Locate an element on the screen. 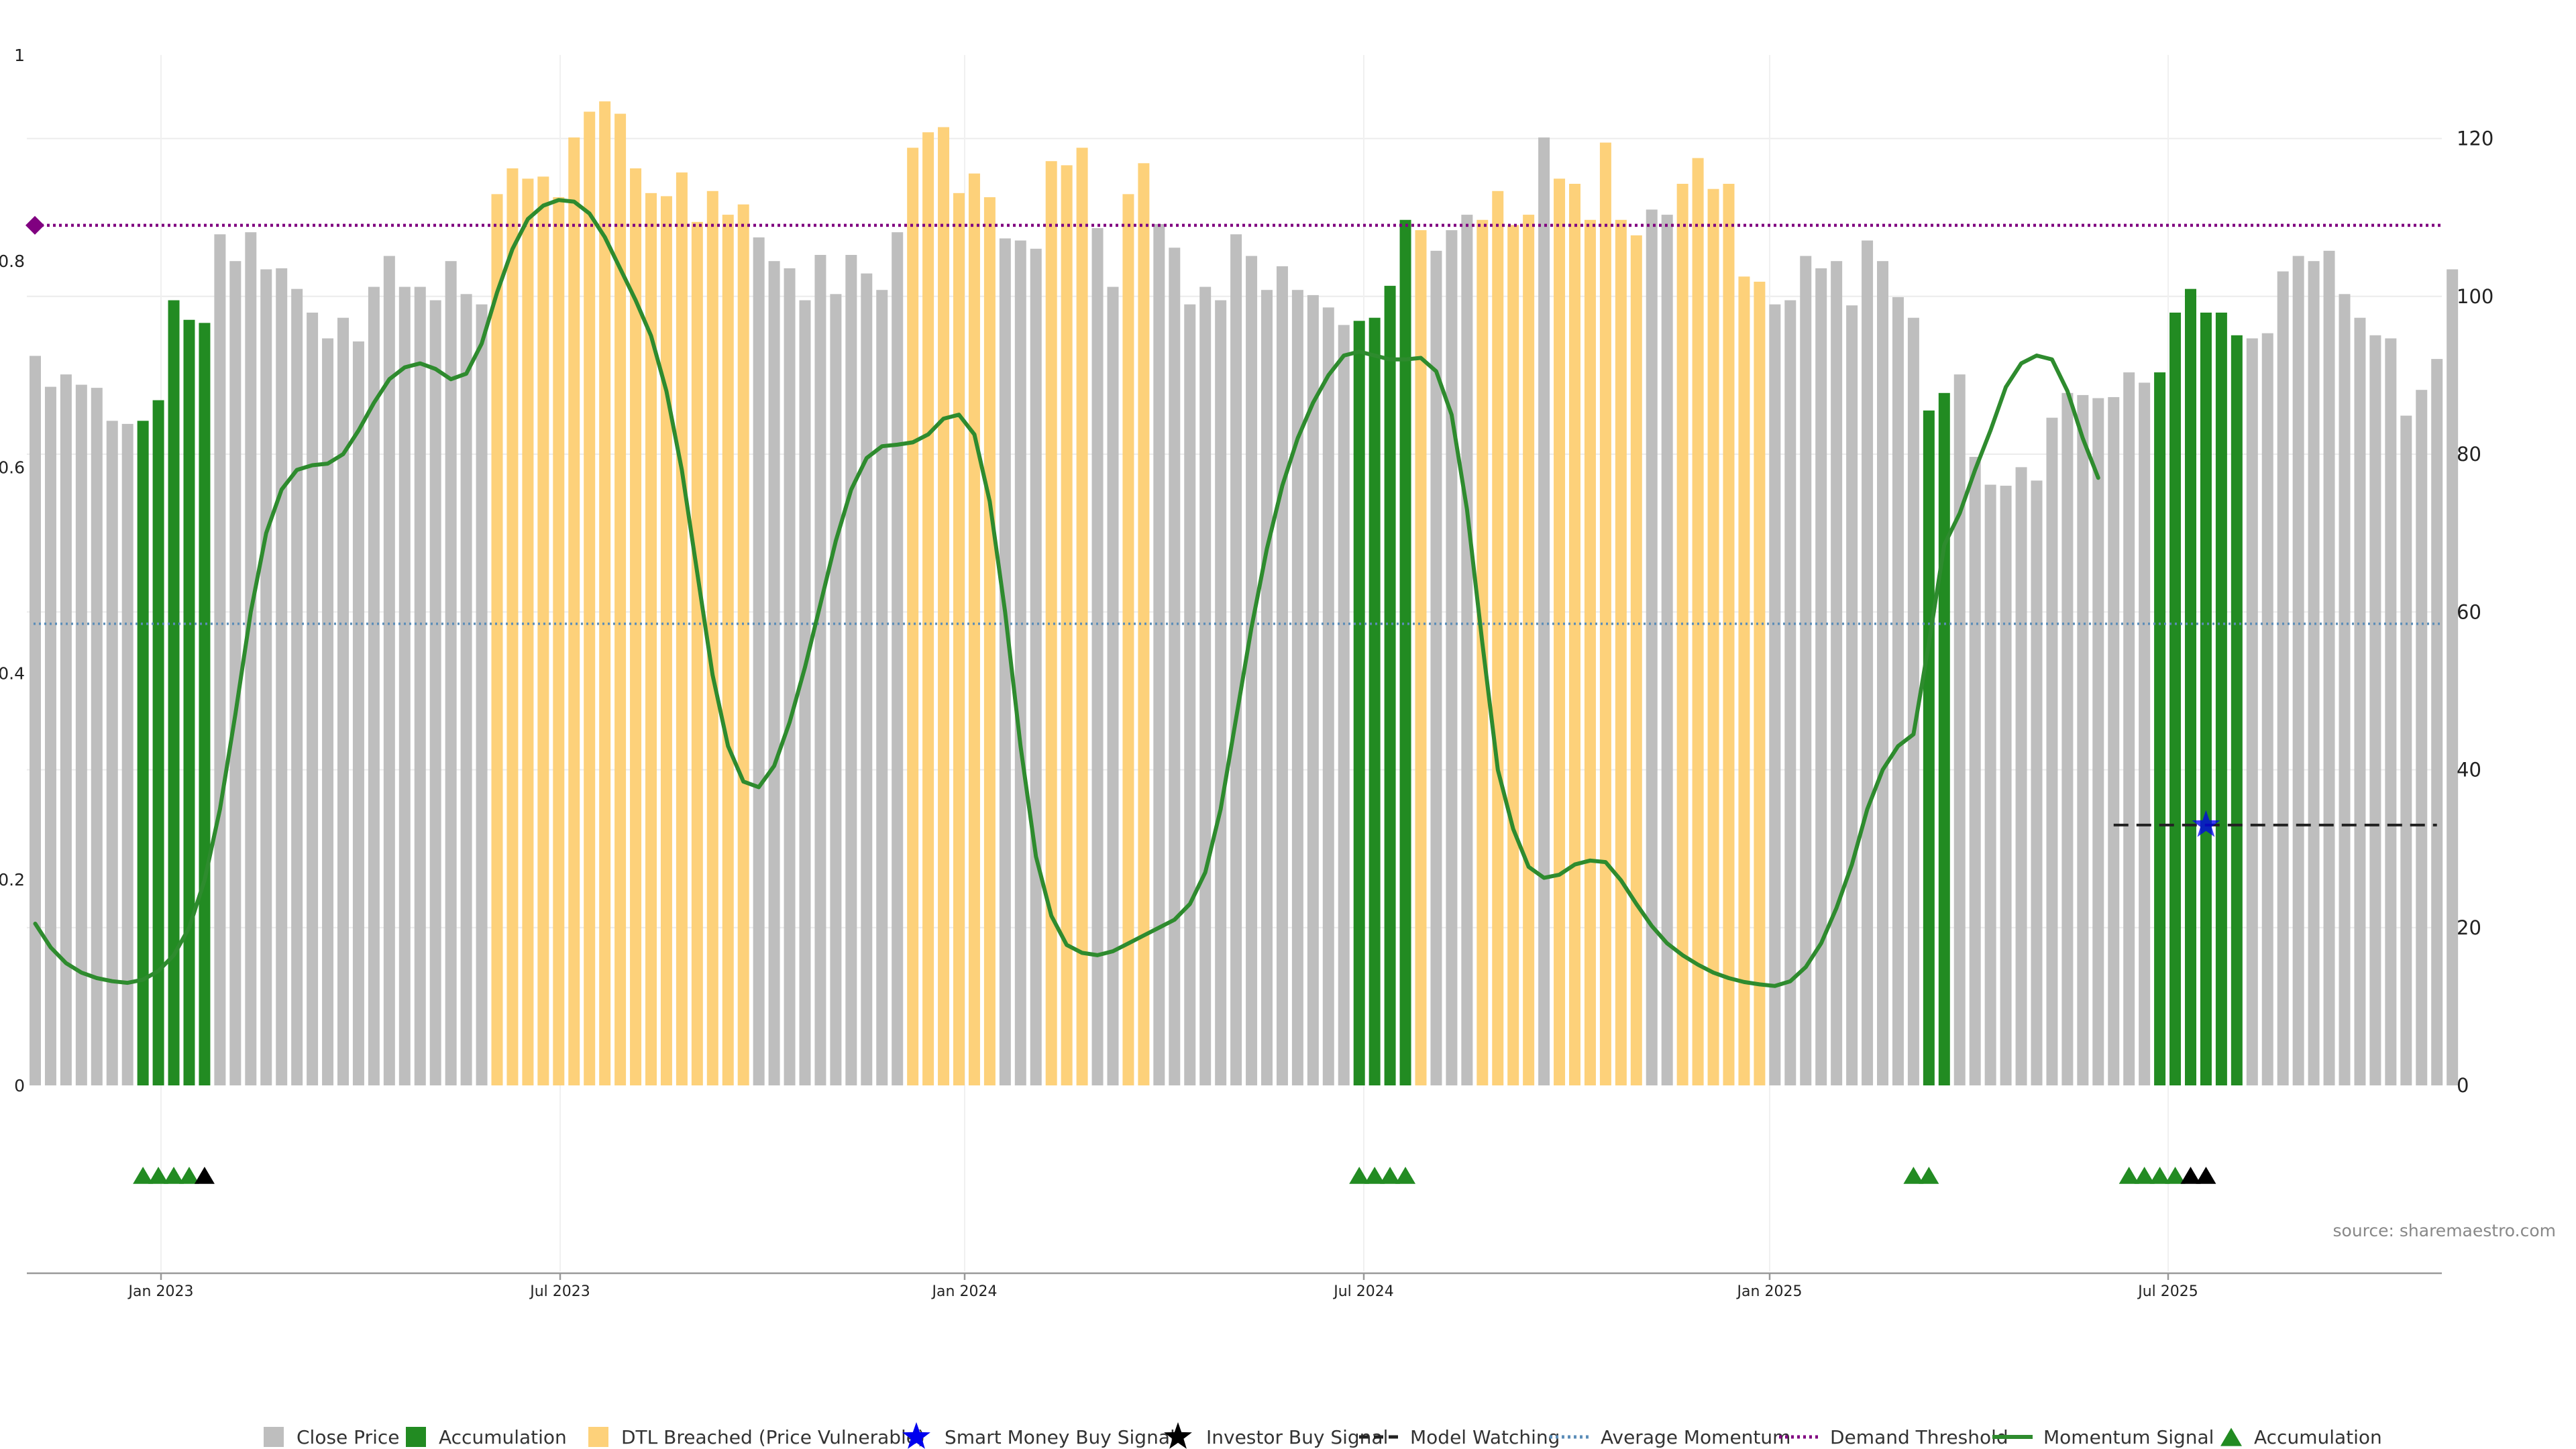 This screenshot has width=2576, height=1449. legend-label: Momentum Signal is located at coordinates (2128, 1437).